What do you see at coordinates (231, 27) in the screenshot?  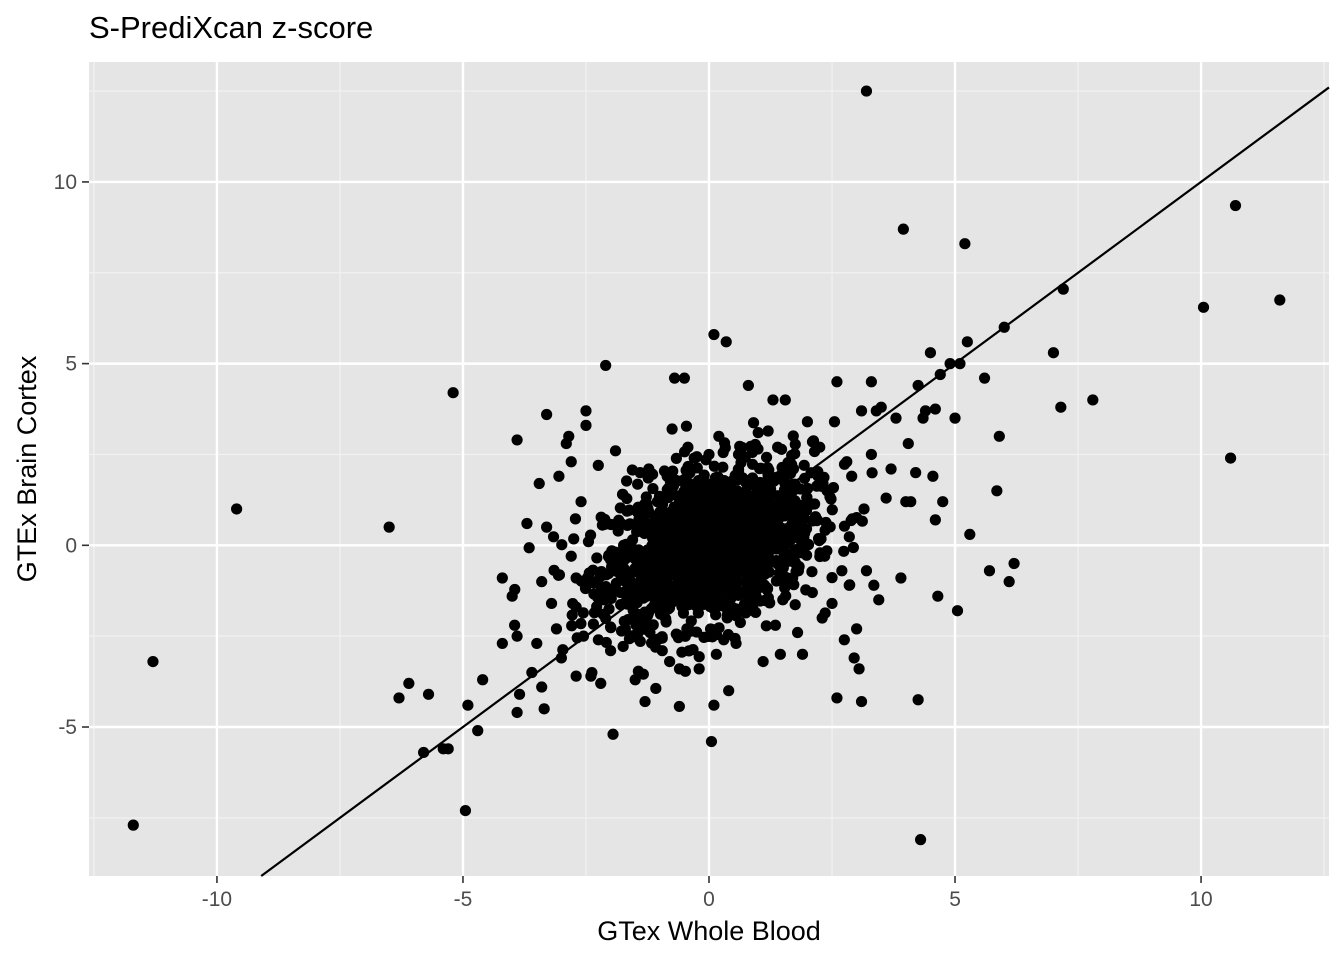 I see `chart-title: S-PrediXcan z-score` at bounding box center [231, 27].